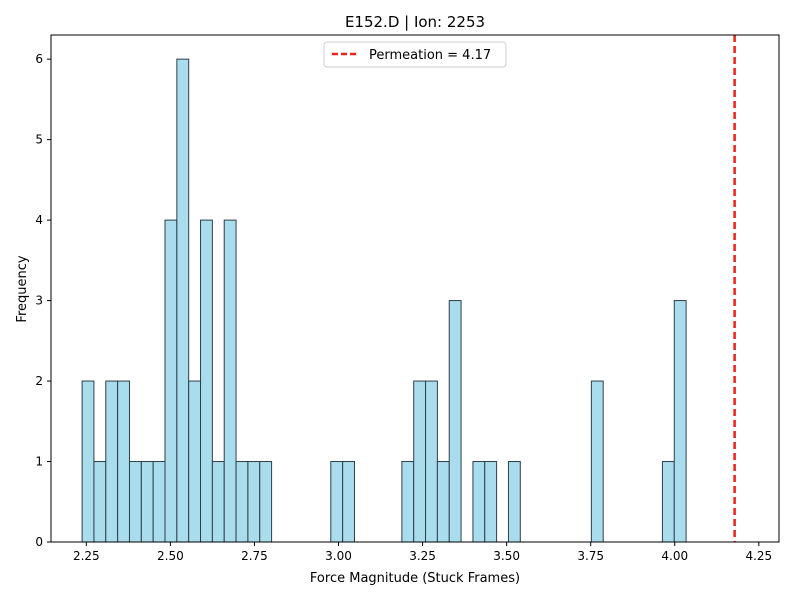 This screenshot has height=600, width=800. I want to click on y-axis-ticks: 0 1 2 3 4 5 6, so click(43, 300).